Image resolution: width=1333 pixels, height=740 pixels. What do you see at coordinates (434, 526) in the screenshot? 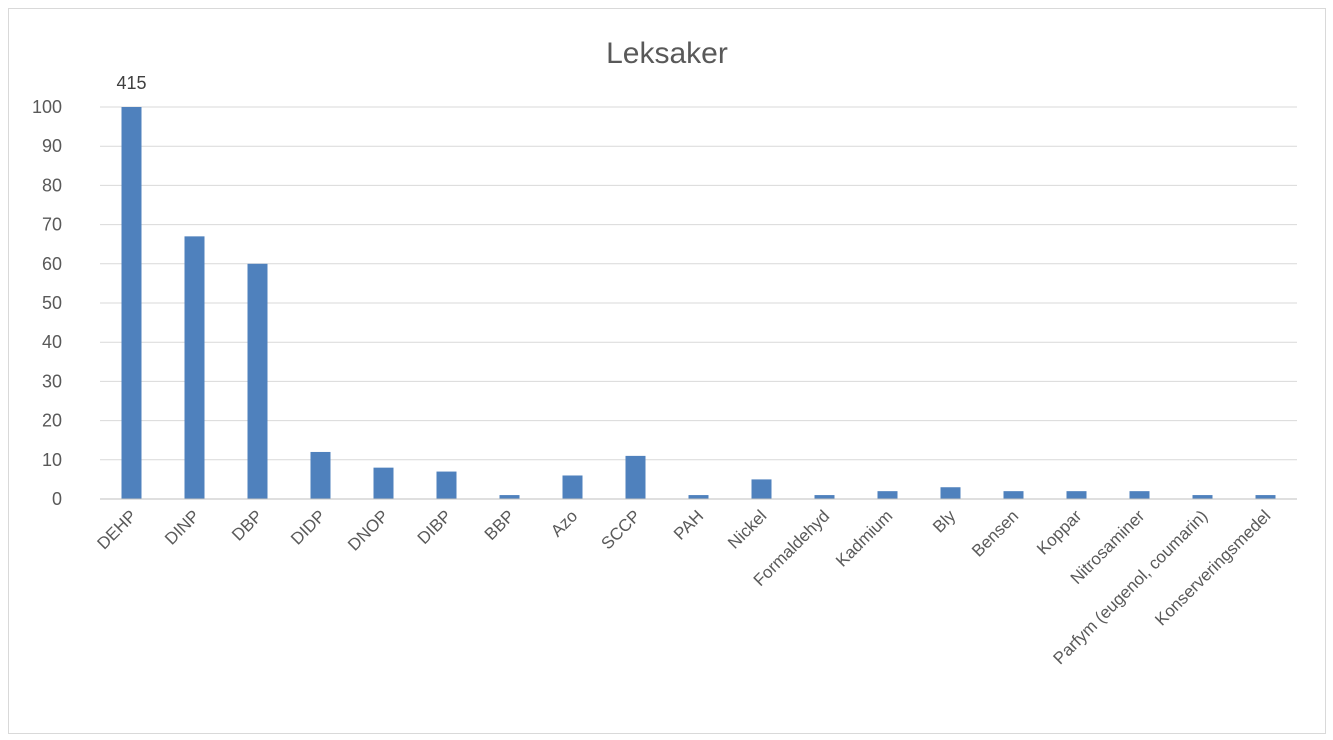
I see `x-category-label: DIBP` at bounding box center [434, 526].